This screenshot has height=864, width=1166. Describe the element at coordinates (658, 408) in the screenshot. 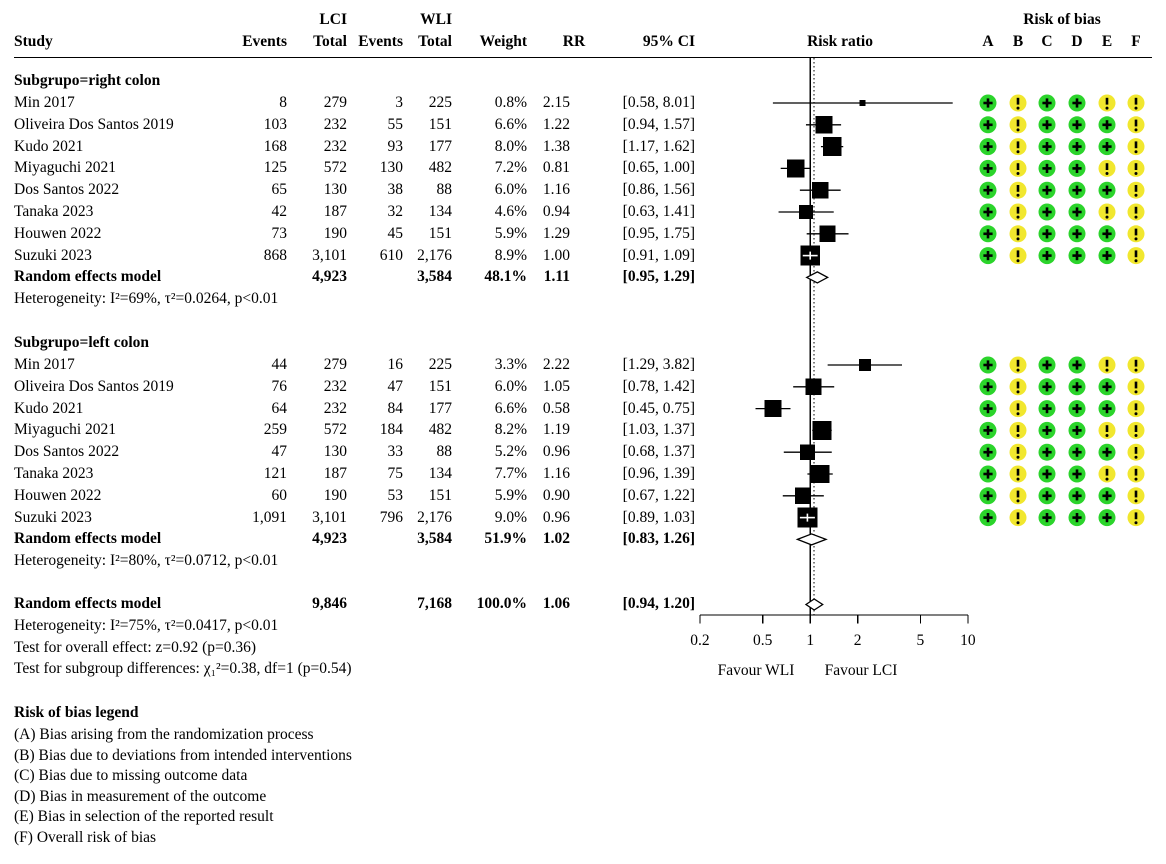

I see `cell-ci: [0.45, 0.75]` at that location.